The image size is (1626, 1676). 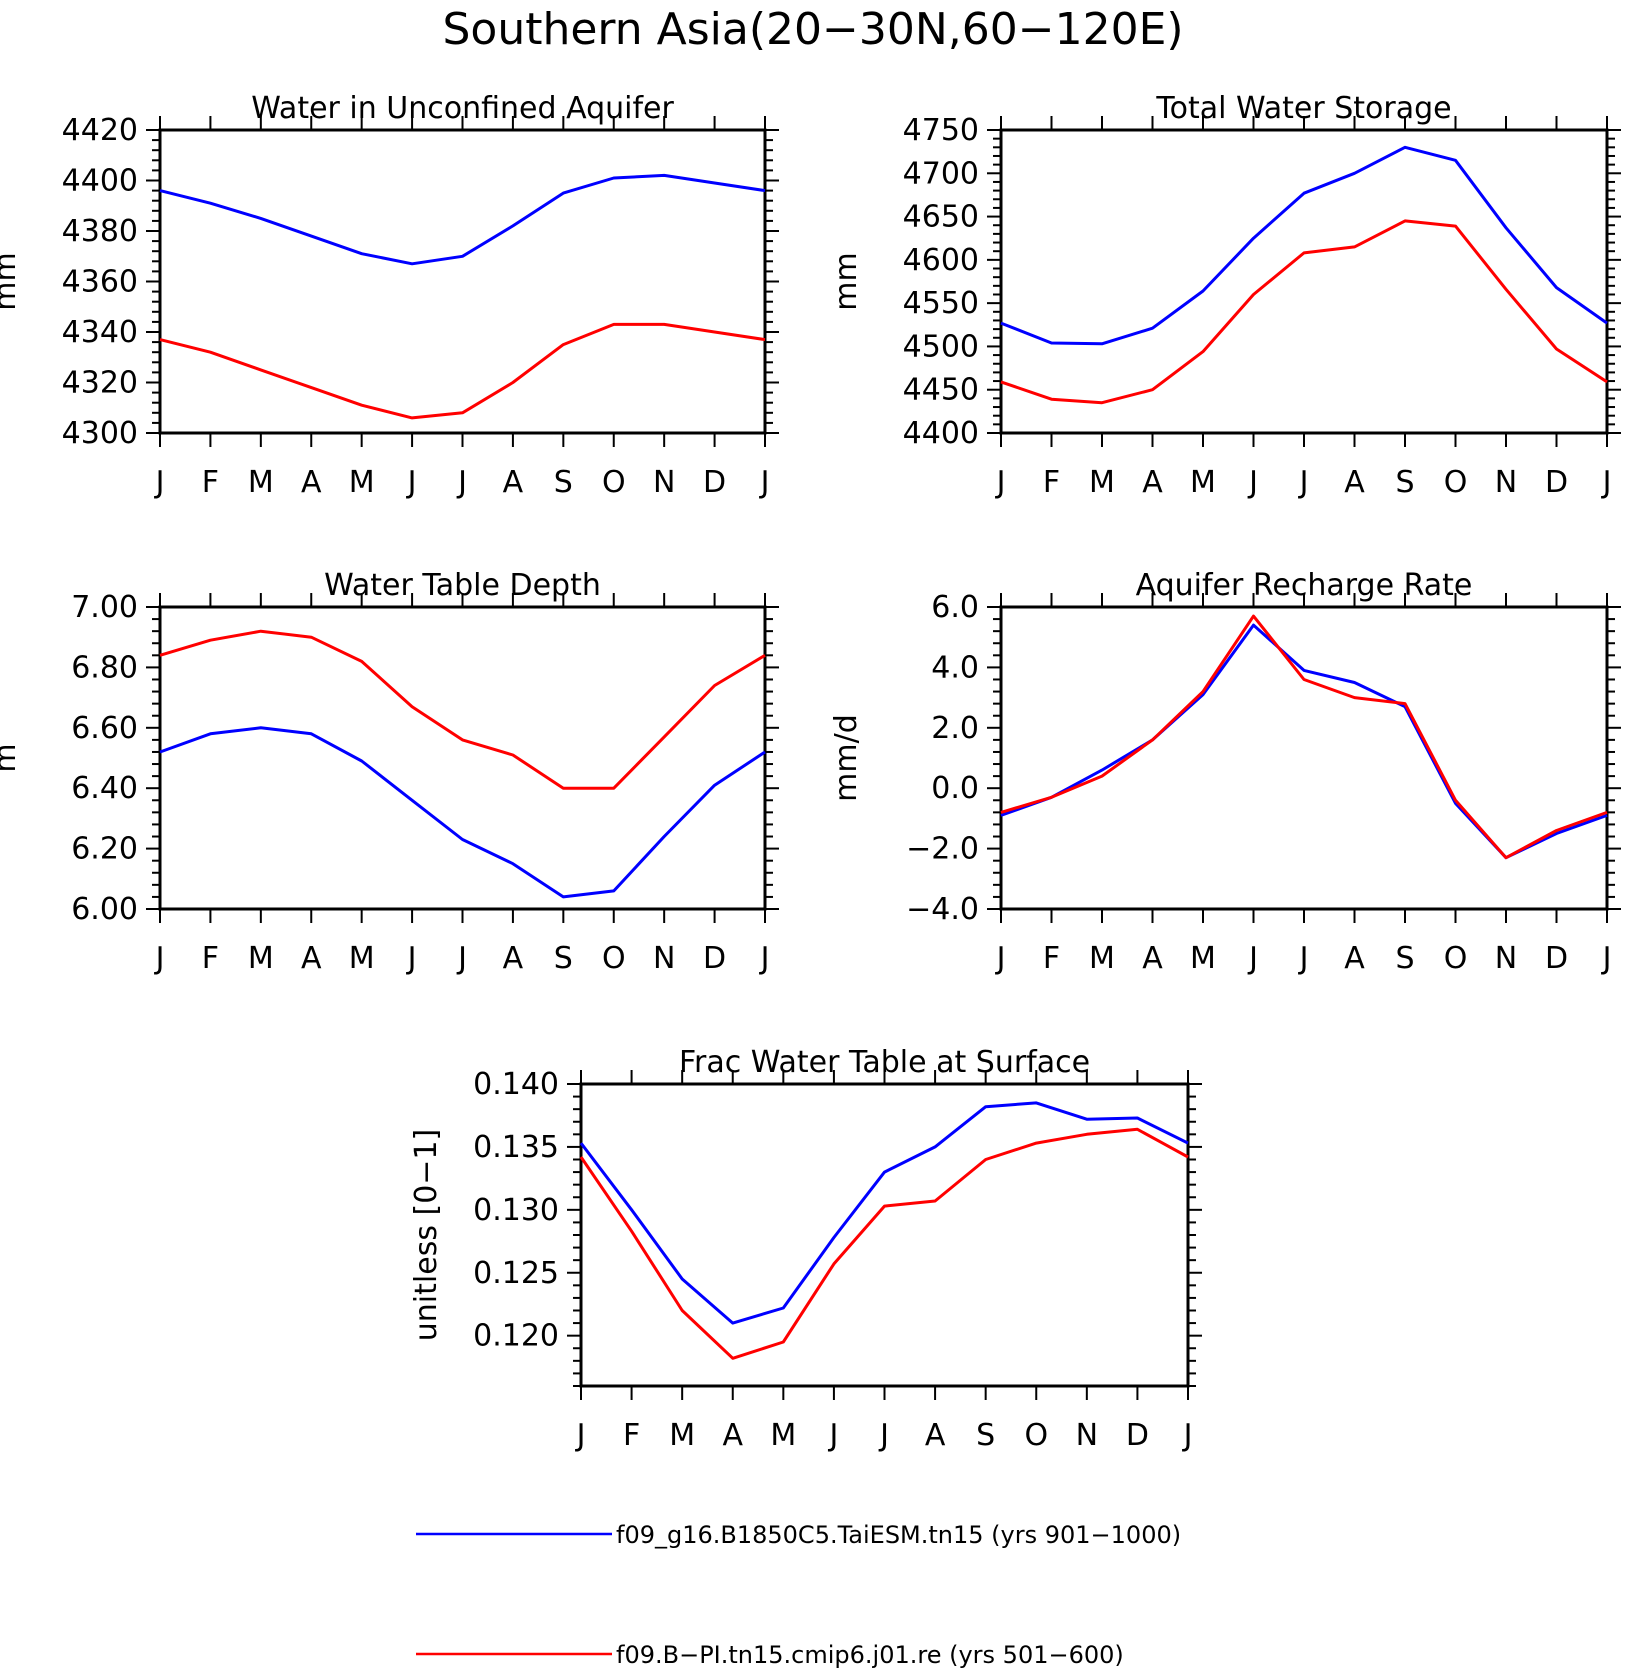 I want to click on y-axis-label: unitless [0−1], so click(x=426, y=1235).